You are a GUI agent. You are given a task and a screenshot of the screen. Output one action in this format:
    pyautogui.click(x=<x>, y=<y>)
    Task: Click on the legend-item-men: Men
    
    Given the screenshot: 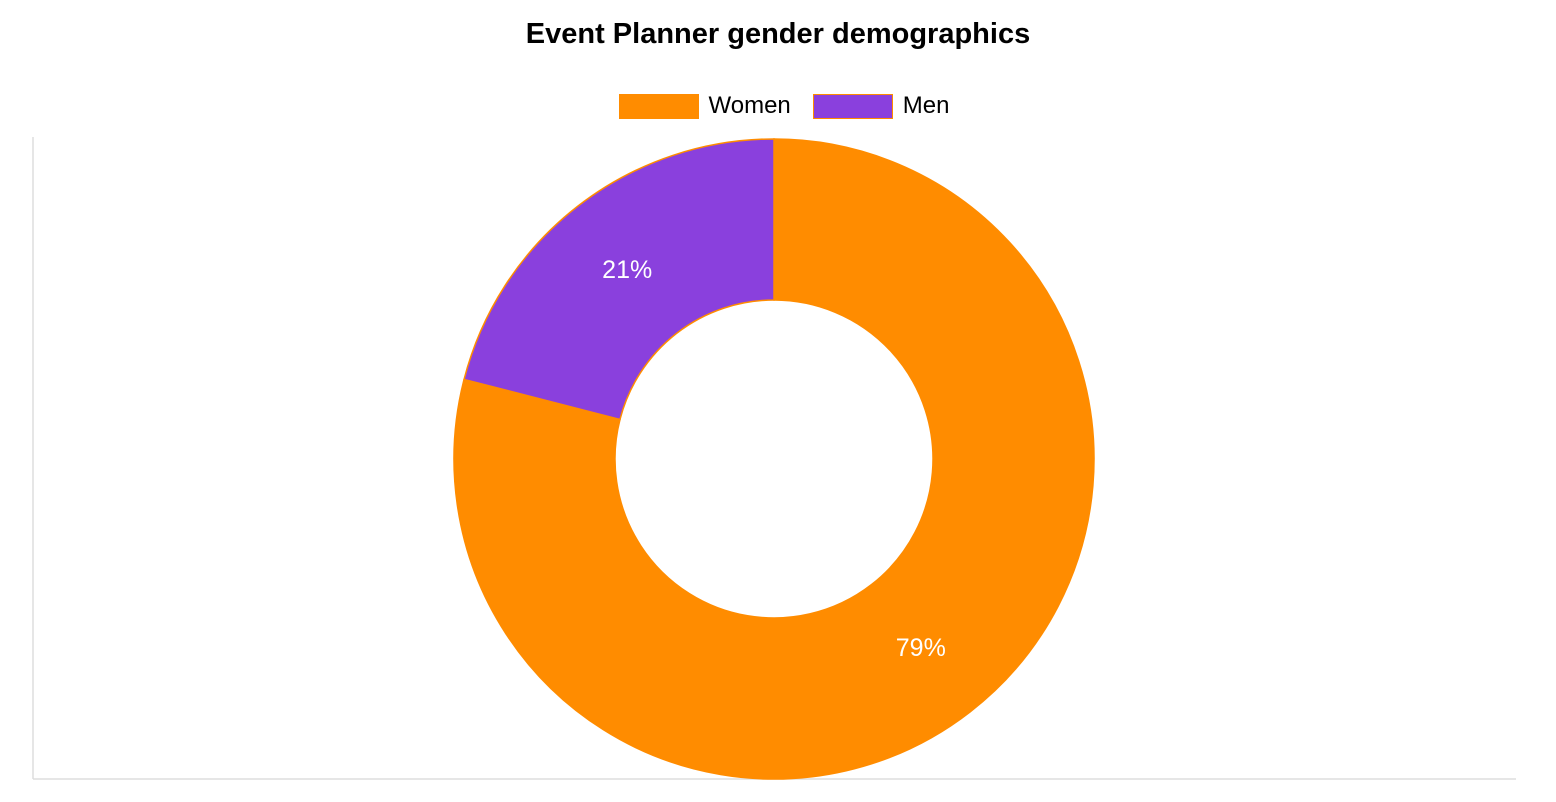 What is the action you would take?
    pyautogui.click(x=881, y=106)
    